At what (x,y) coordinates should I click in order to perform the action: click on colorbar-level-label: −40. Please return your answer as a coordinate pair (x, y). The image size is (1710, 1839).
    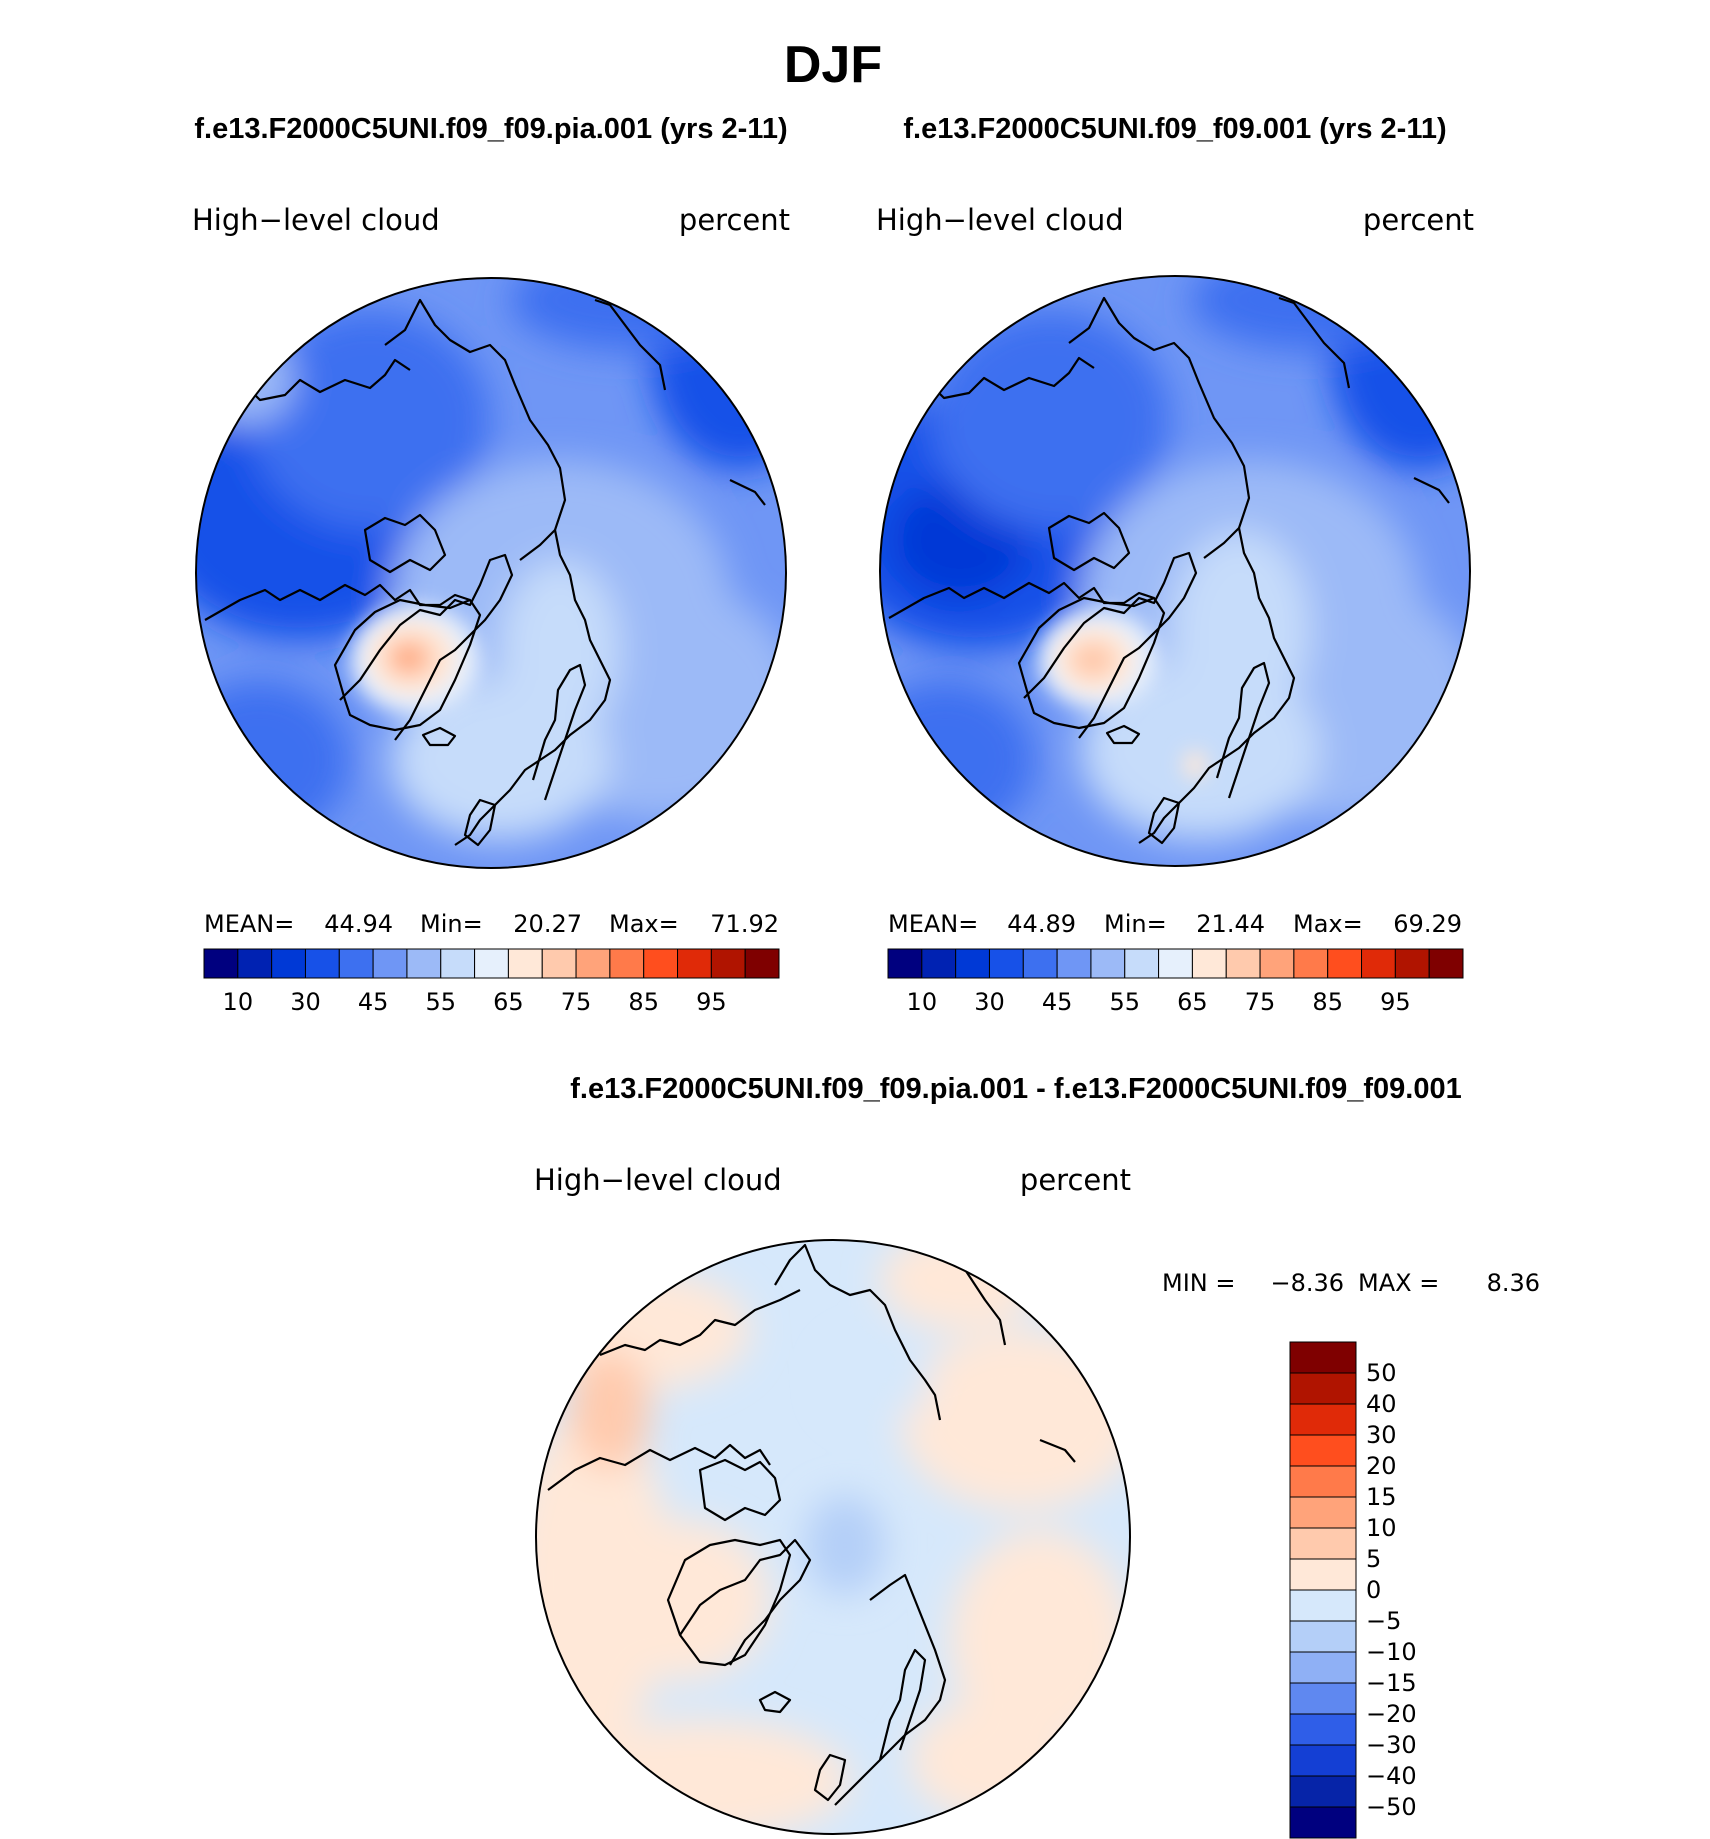
    Looking at the image, I should click on (1391, 1776).